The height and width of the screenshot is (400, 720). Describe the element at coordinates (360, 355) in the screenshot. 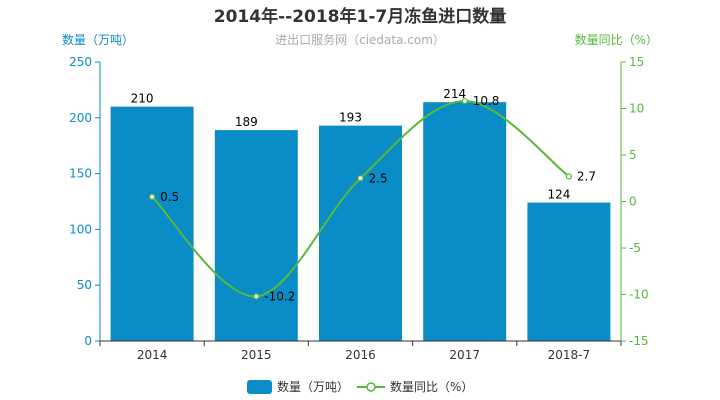

I see `x-tick-label: 2016` at that location.